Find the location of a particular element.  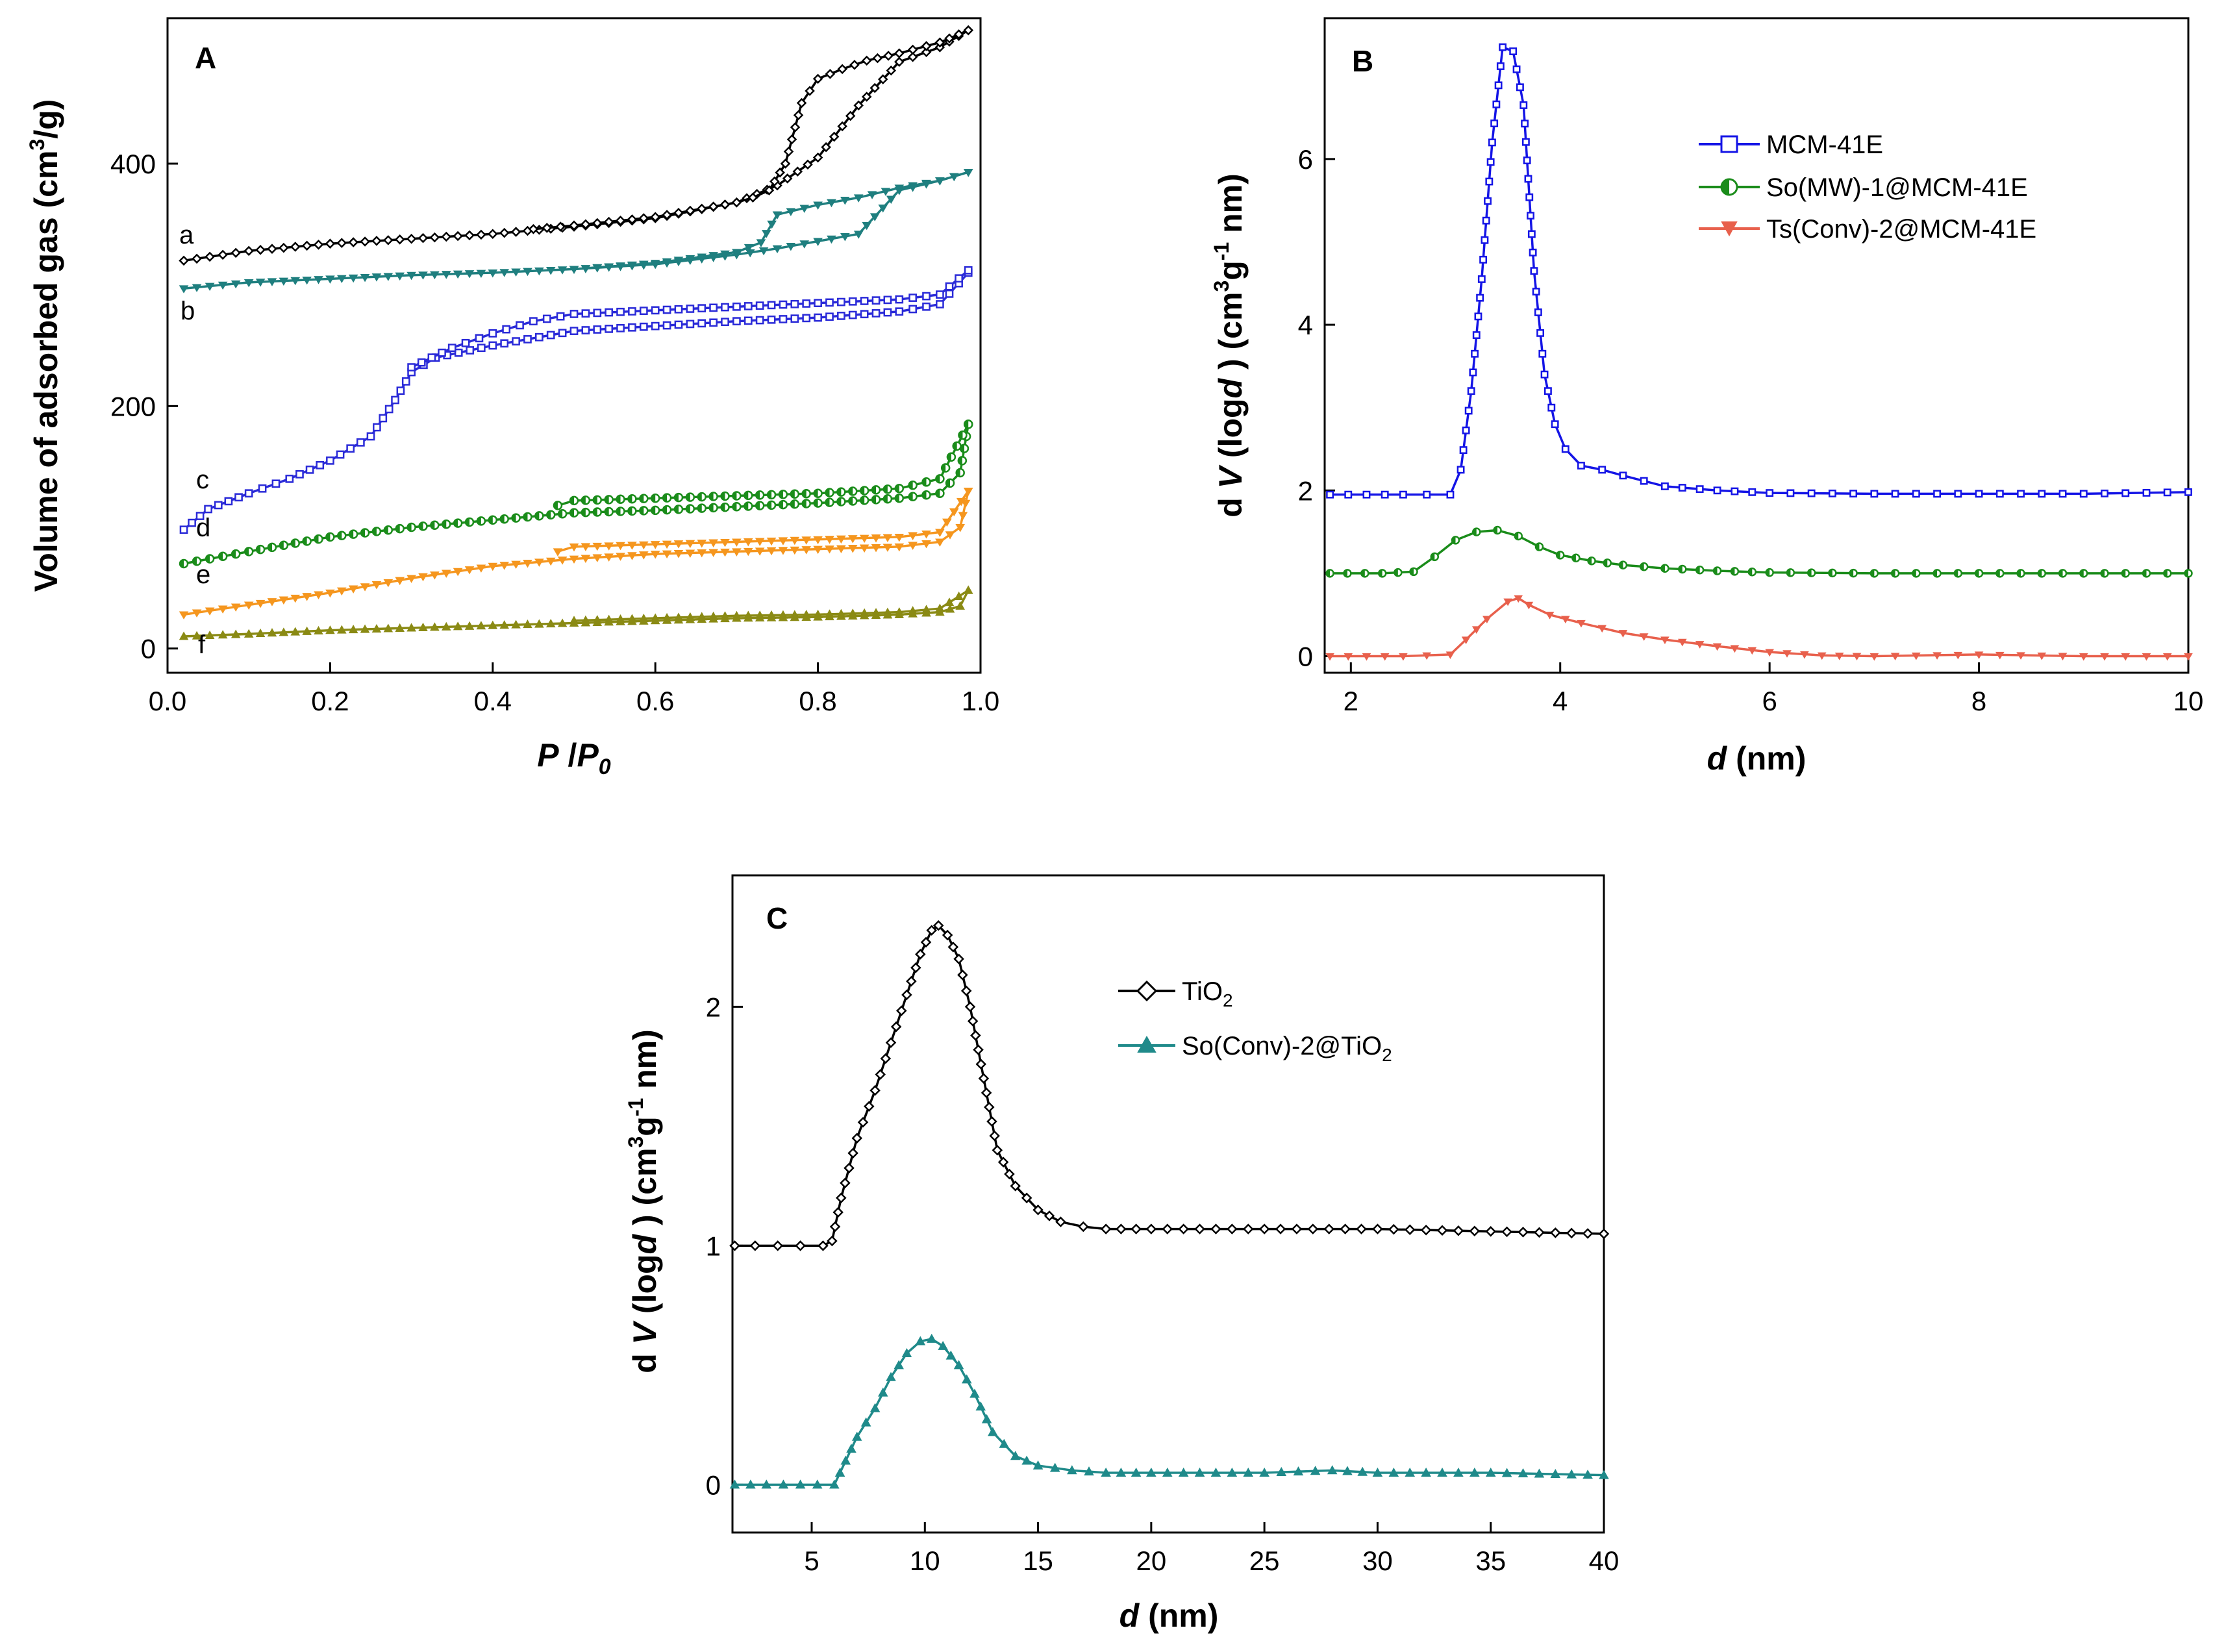

panel-b-xtick-label-0: 2 is located at coordinates (1351, 701).